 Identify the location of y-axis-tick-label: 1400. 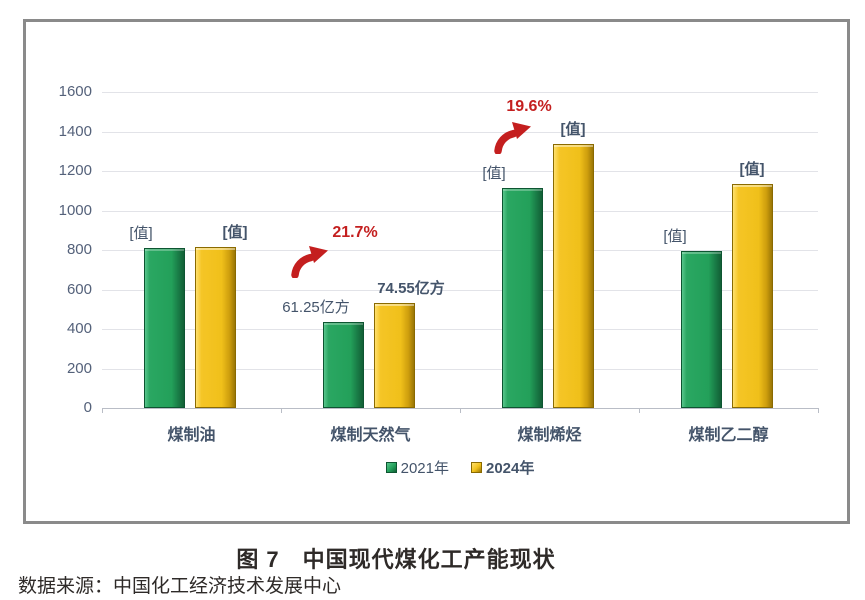
(75, 131).